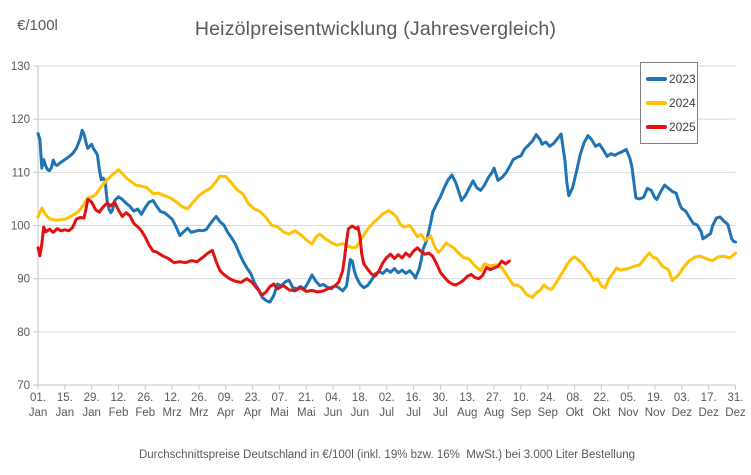 The image size is (751, 475). What do you see at coordinates (708, 405) in the screenshot?
I see `x-tick-label: 17. Dez` at bounding box center [708, 405].